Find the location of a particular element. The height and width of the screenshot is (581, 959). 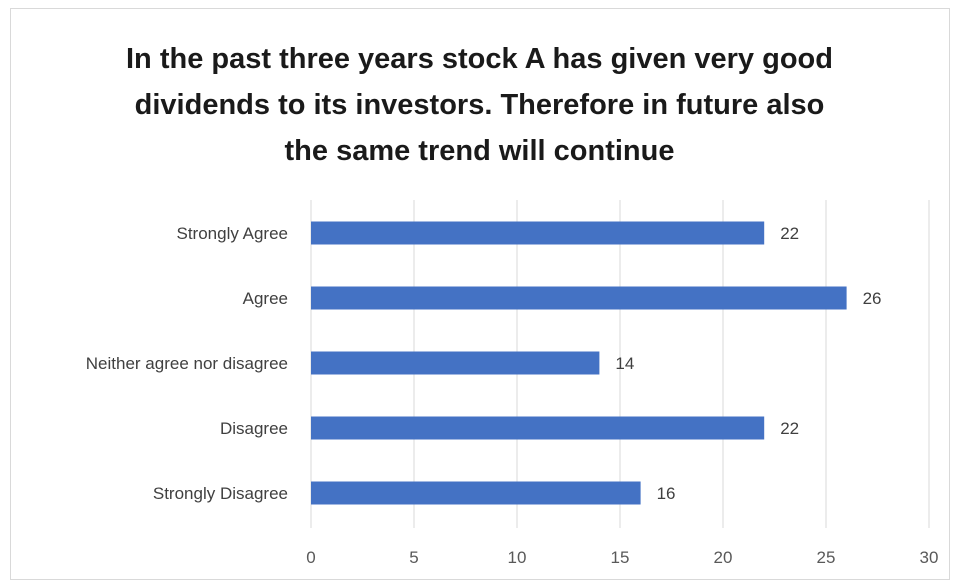

x-tick-label: 5 is located at coordinates (413, 557).